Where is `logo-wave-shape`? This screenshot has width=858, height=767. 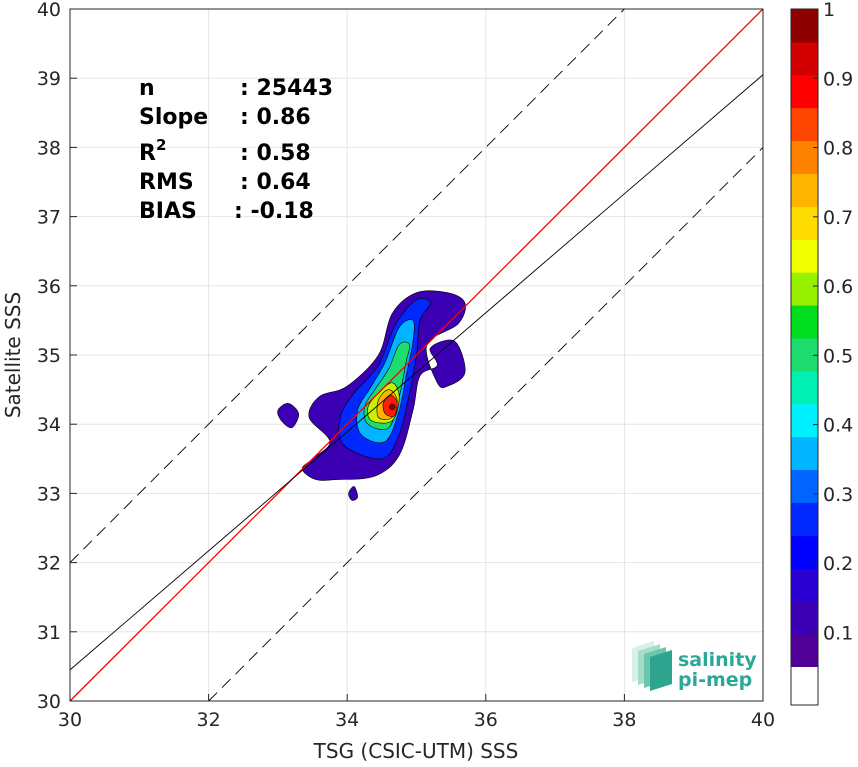 logo-wave-shape is located at coordinates (661, 670).